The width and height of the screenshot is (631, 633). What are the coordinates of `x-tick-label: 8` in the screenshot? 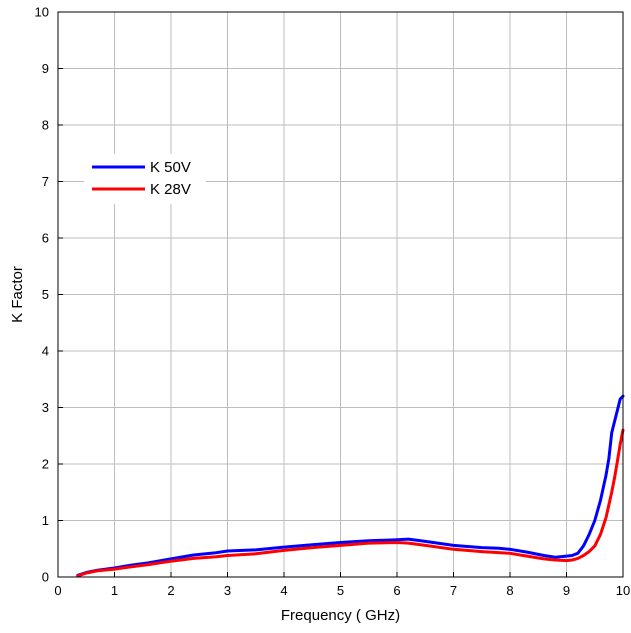 It's located at (509, 590).